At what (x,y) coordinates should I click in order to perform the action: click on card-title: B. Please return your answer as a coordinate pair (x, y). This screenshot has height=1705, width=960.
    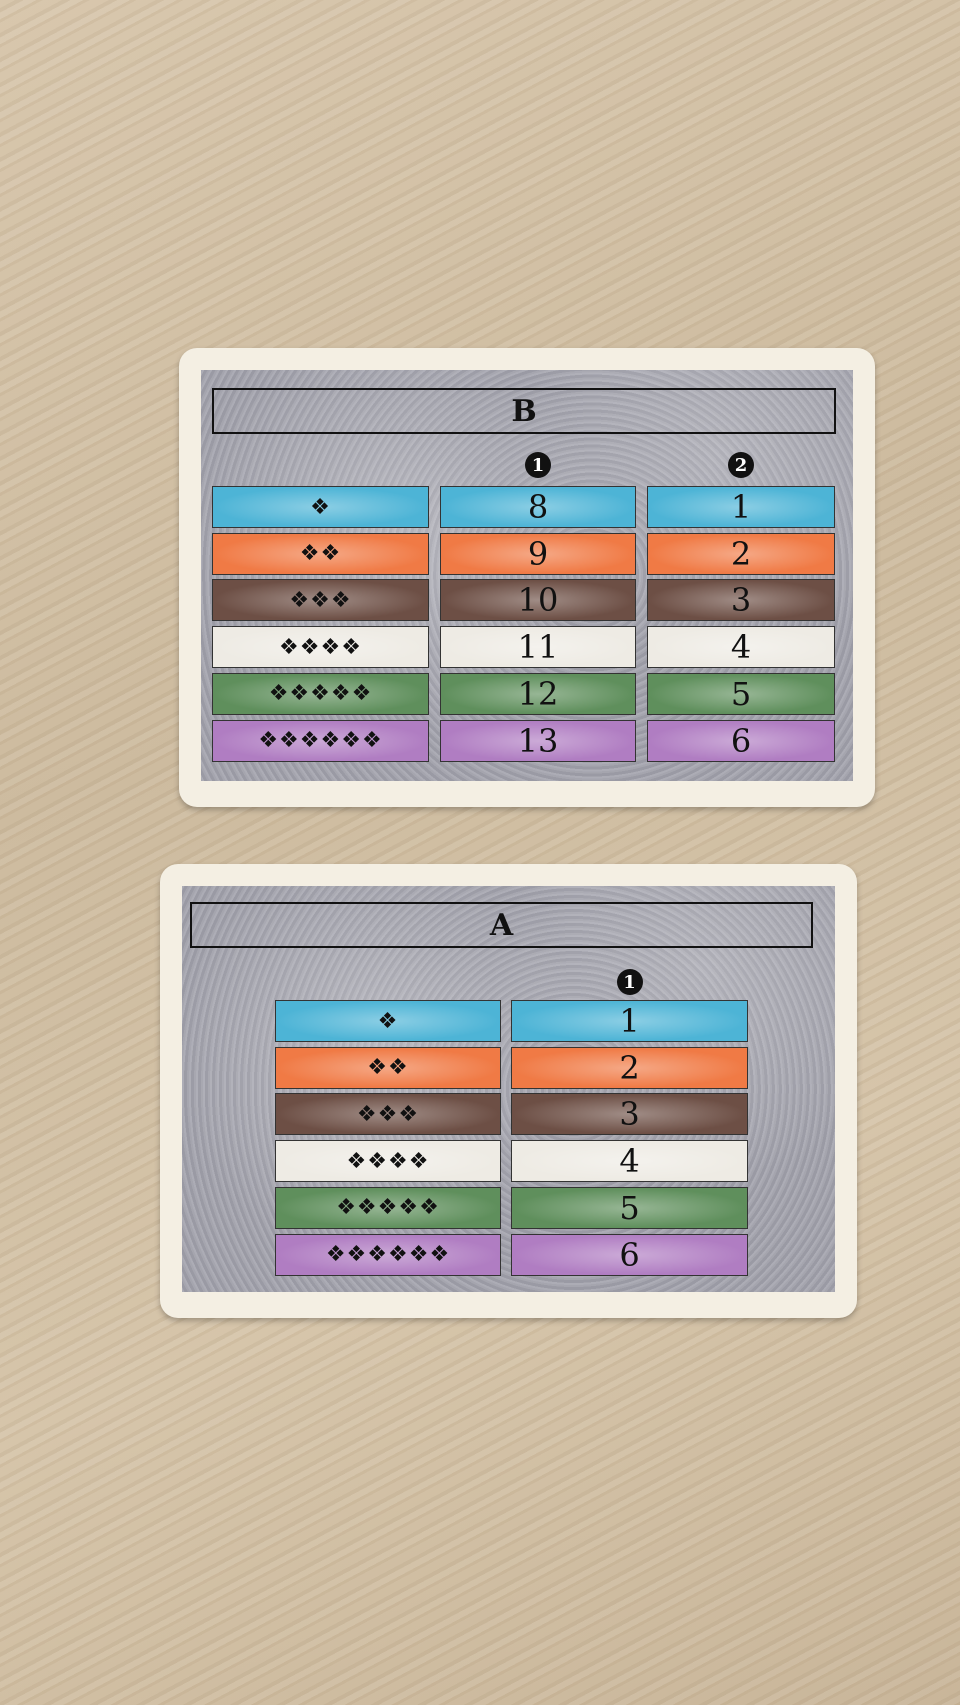
    Looking at the image, I should click on (524, 411).